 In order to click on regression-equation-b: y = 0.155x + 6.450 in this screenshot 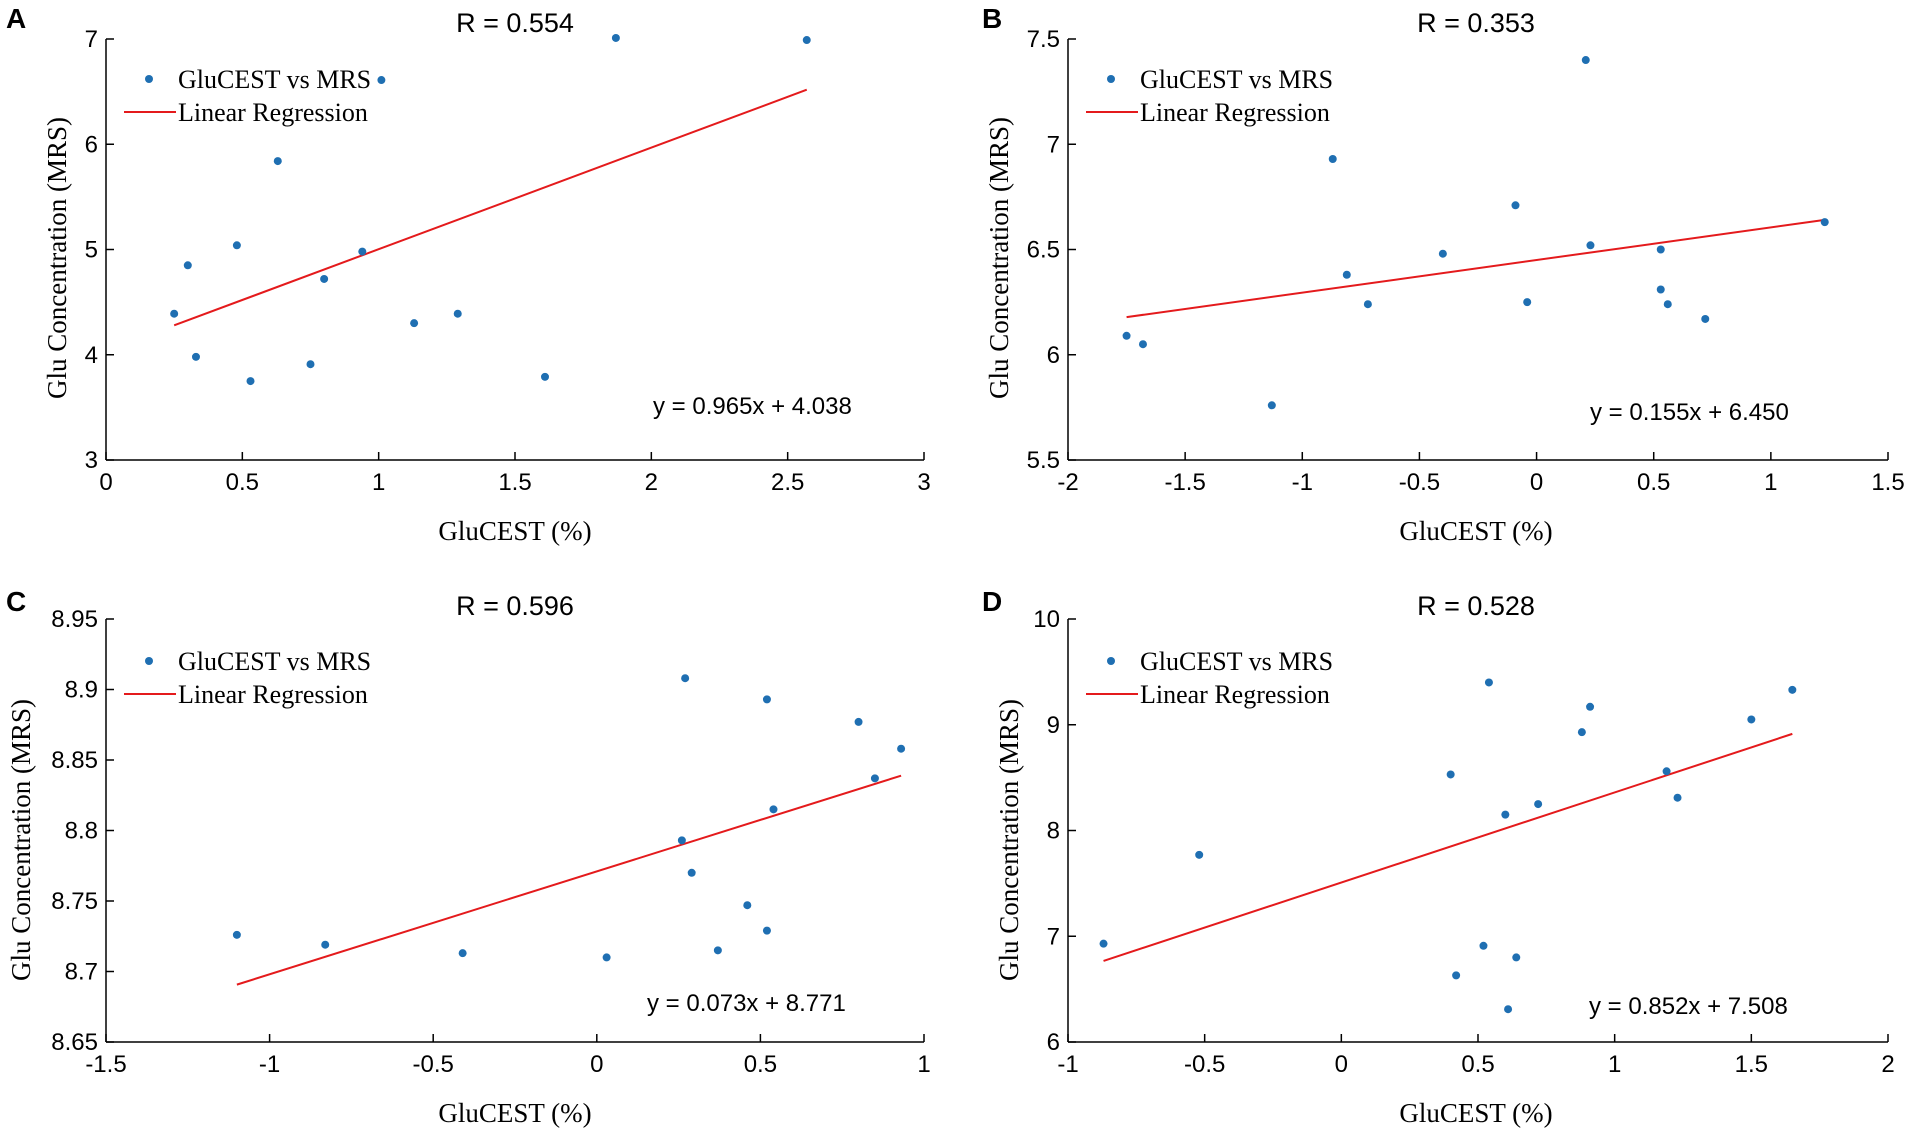, I will do `click(1689, 412)`.